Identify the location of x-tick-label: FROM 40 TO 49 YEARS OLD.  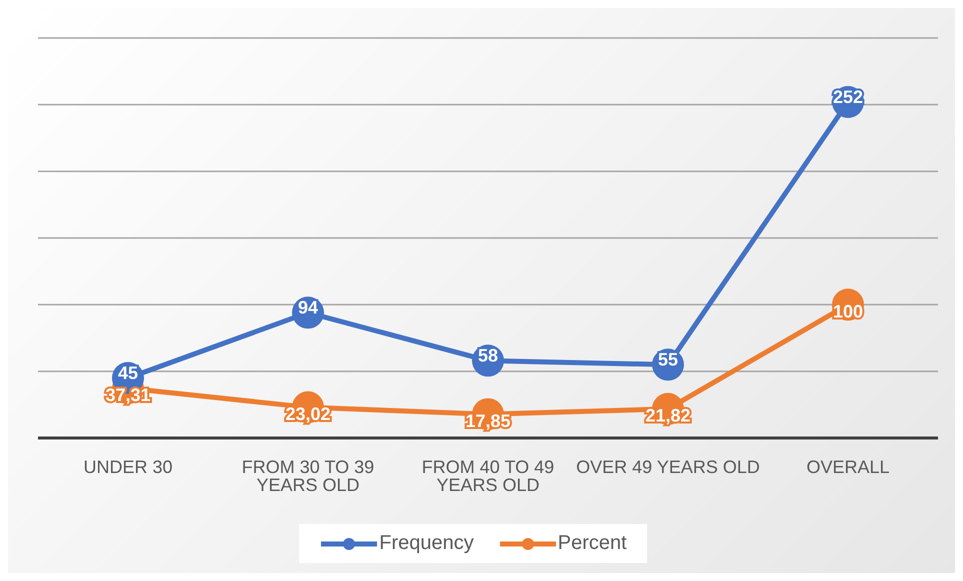
(488, 475).